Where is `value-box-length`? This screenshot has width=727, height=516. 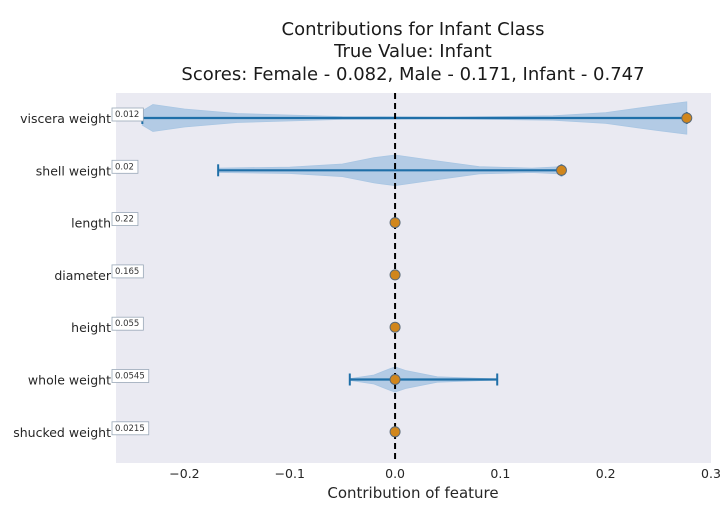 value-box-length is located at coordinates (125, 219).